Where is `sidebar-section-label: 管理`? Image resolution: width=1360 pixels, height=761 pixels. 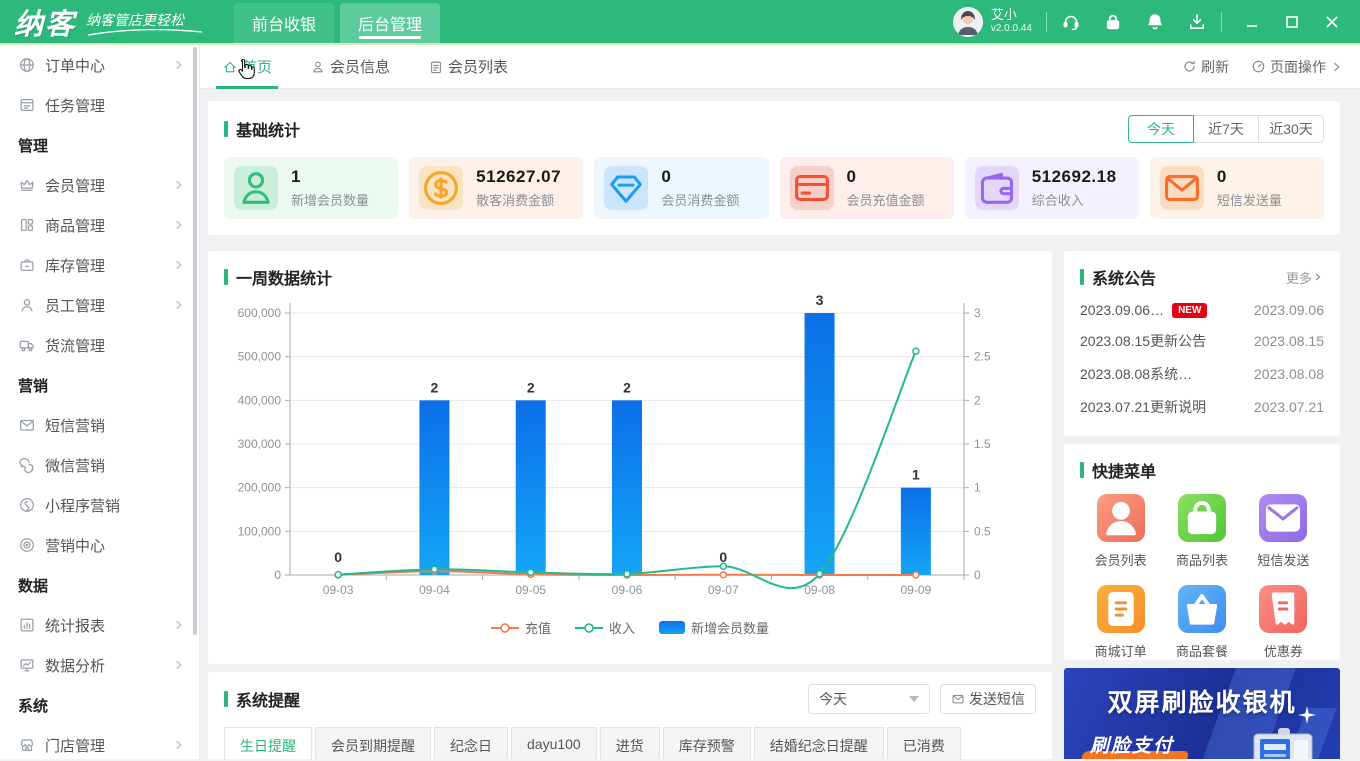 sidebar-section-label: 管理 is located at coordinates (33, 146).